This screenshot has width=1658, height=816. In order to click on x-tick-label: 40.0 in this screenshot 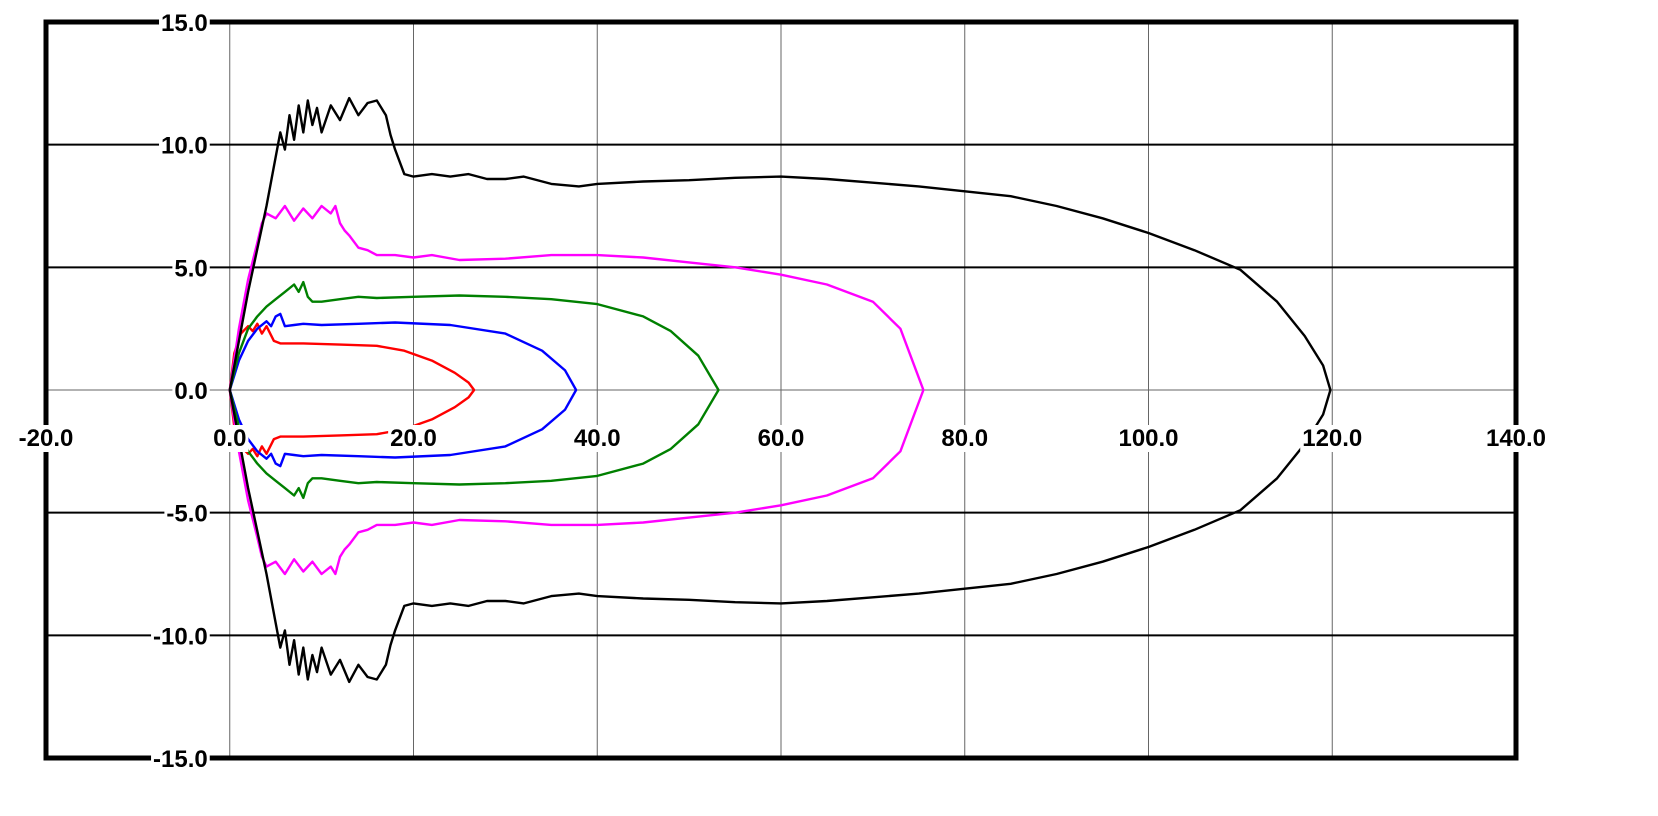, I will do `click(597, 438)`.